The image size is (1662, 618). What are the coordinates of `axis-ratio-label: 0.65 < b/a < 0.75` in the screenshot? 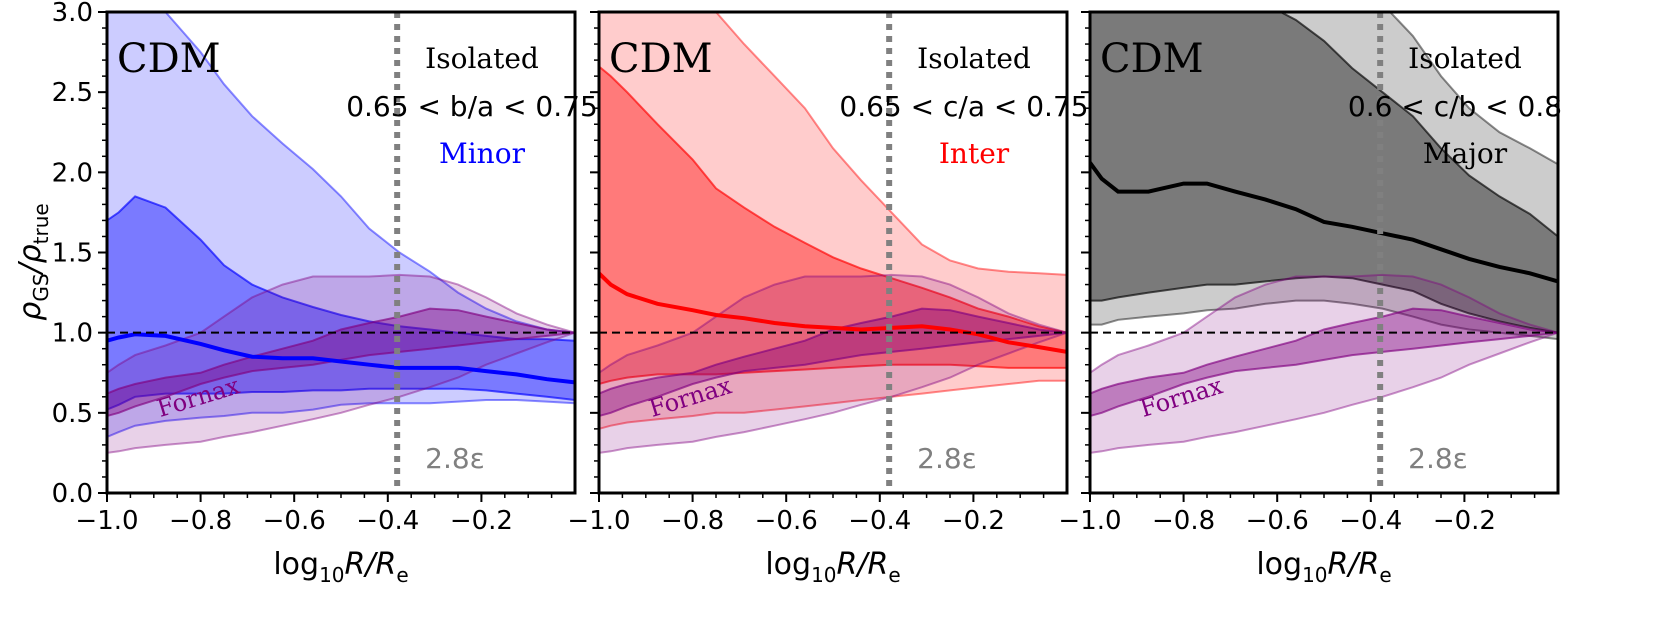 It's located at (472, 106).